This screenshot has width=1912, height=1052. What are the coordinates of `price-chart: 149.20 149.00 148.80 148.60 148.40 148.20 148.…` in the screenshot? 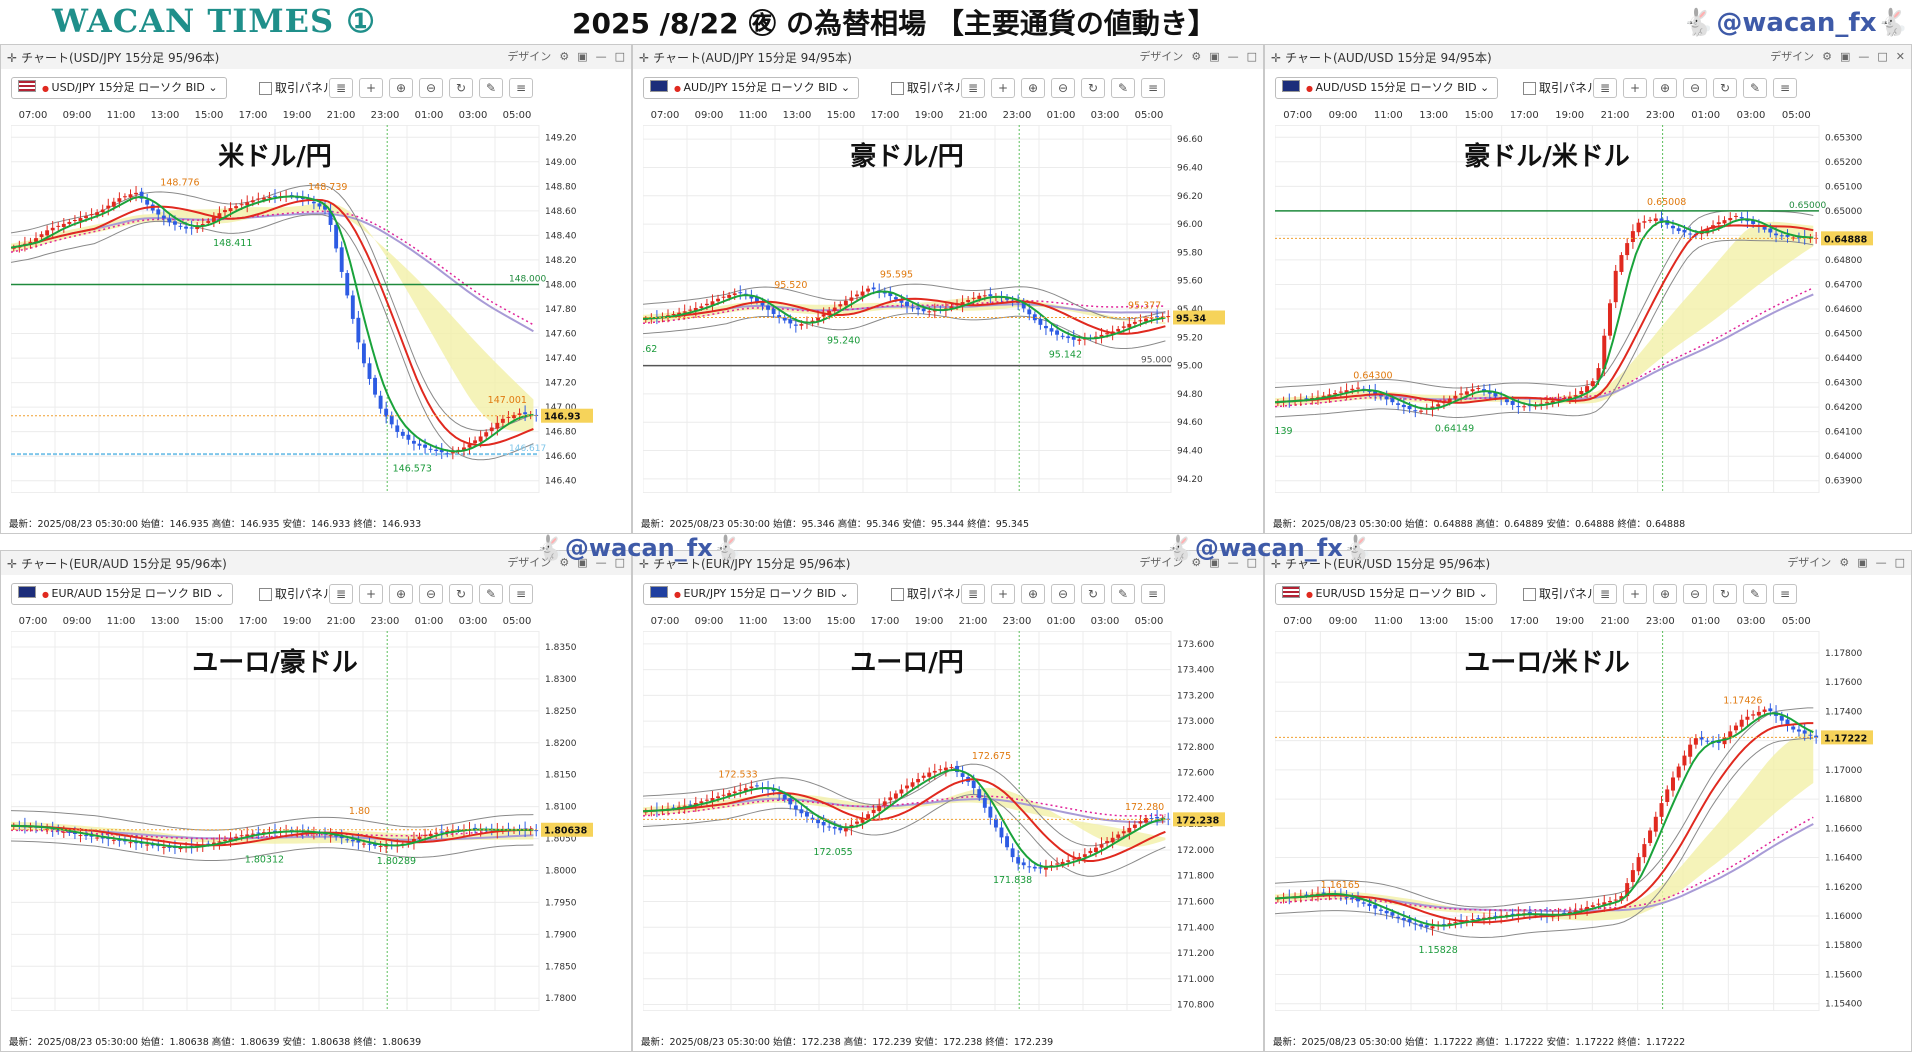 It's located at (316, 309).